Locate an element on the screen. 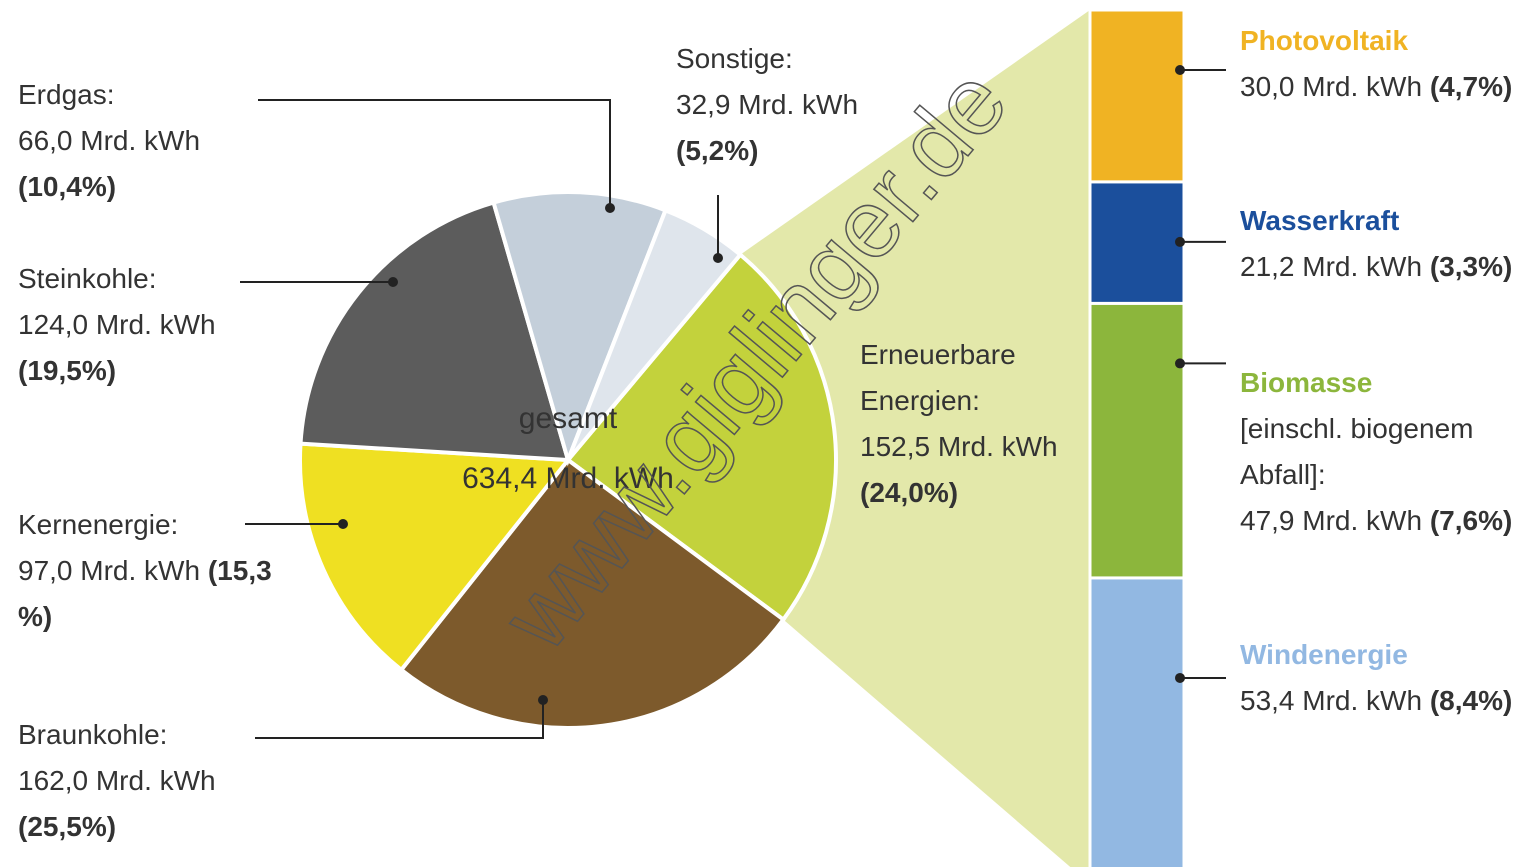  percent-label: (15,3 %) is located at coordinates (145, 593).